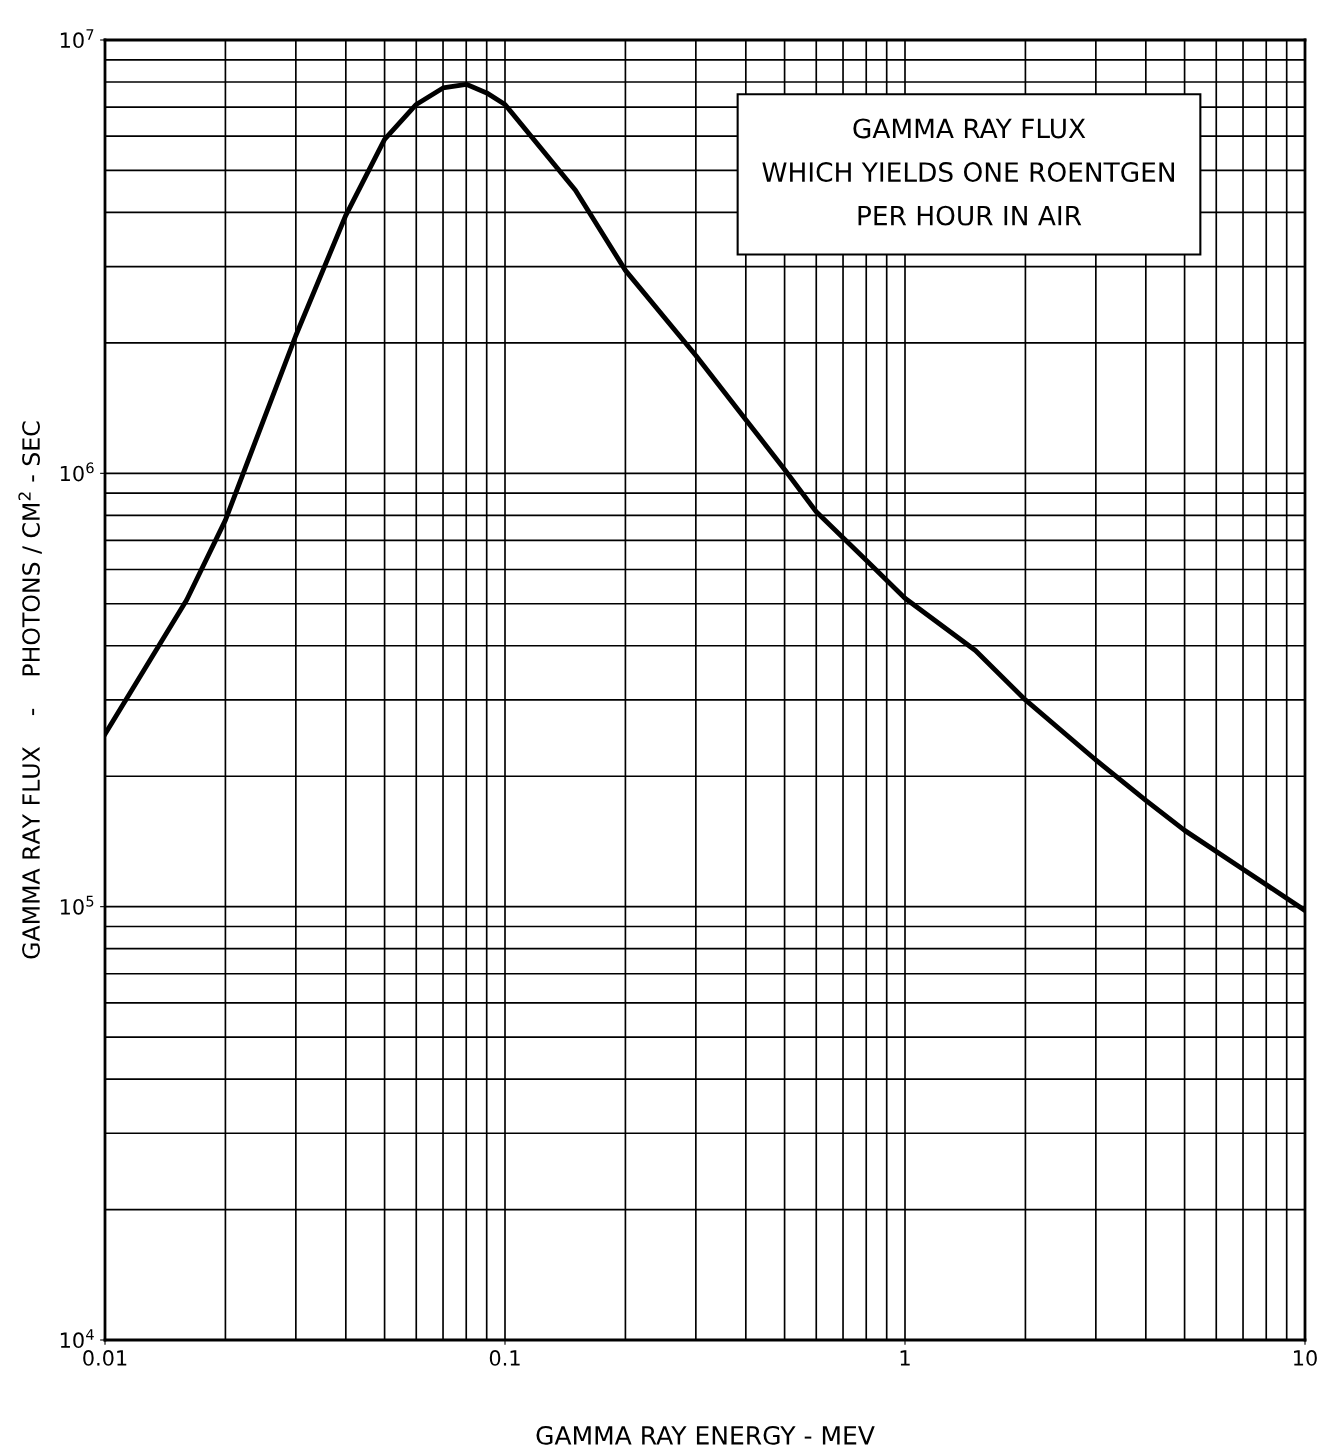 The image size is (1327, 1450). I want to click on y-tick-label: 10$^{5}$, so click(77, 905).